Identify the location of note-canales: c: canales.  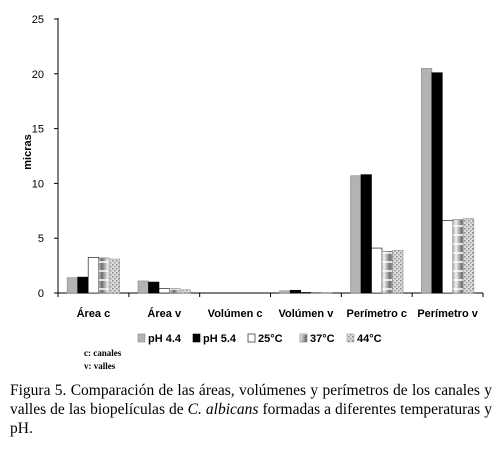
(103, 353).